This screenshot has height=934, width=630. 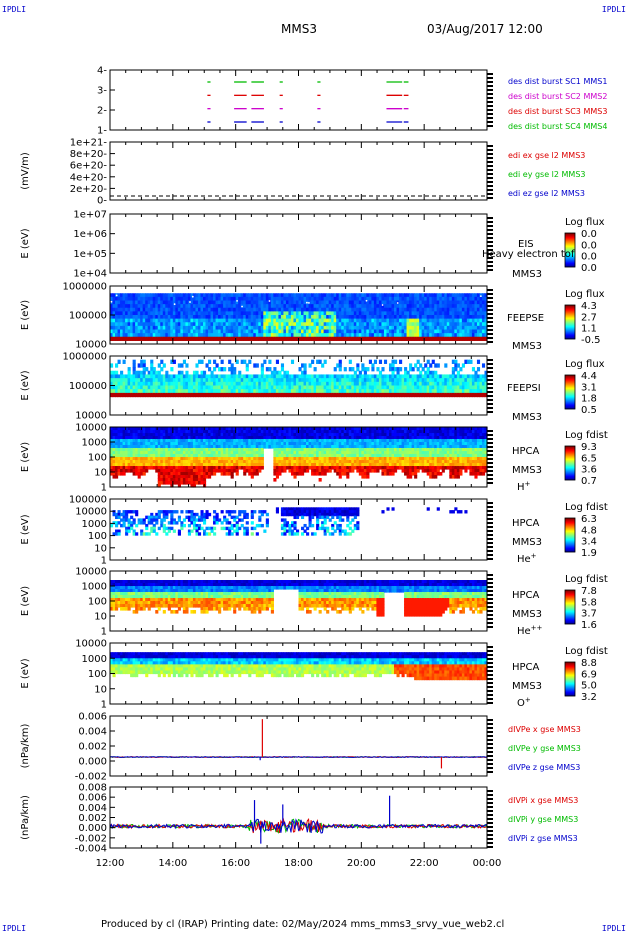 I want to click on colorbar-tick-label: 0.0, so click(x=589, y=245).